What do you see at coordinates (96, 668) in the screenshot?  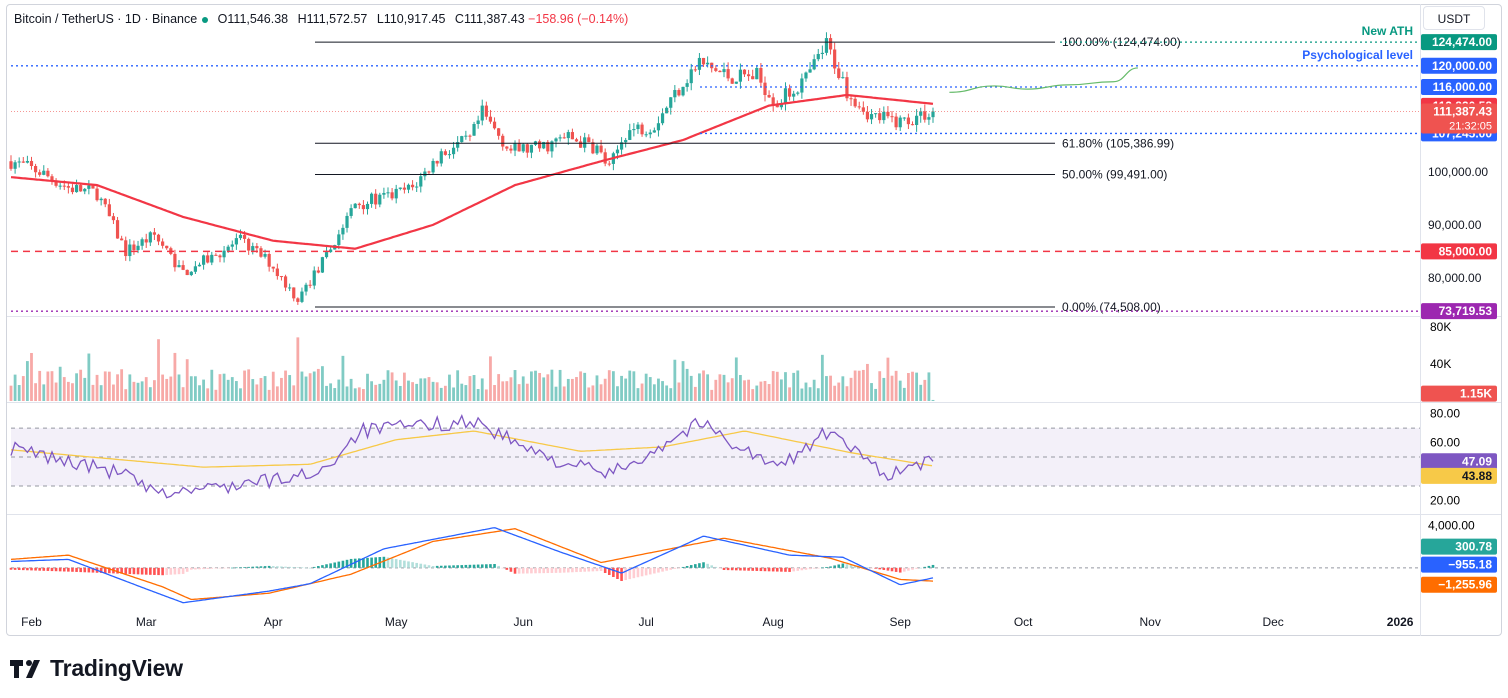 I see `tradingview-logo: TradingView` at bounding box center [96, 668].